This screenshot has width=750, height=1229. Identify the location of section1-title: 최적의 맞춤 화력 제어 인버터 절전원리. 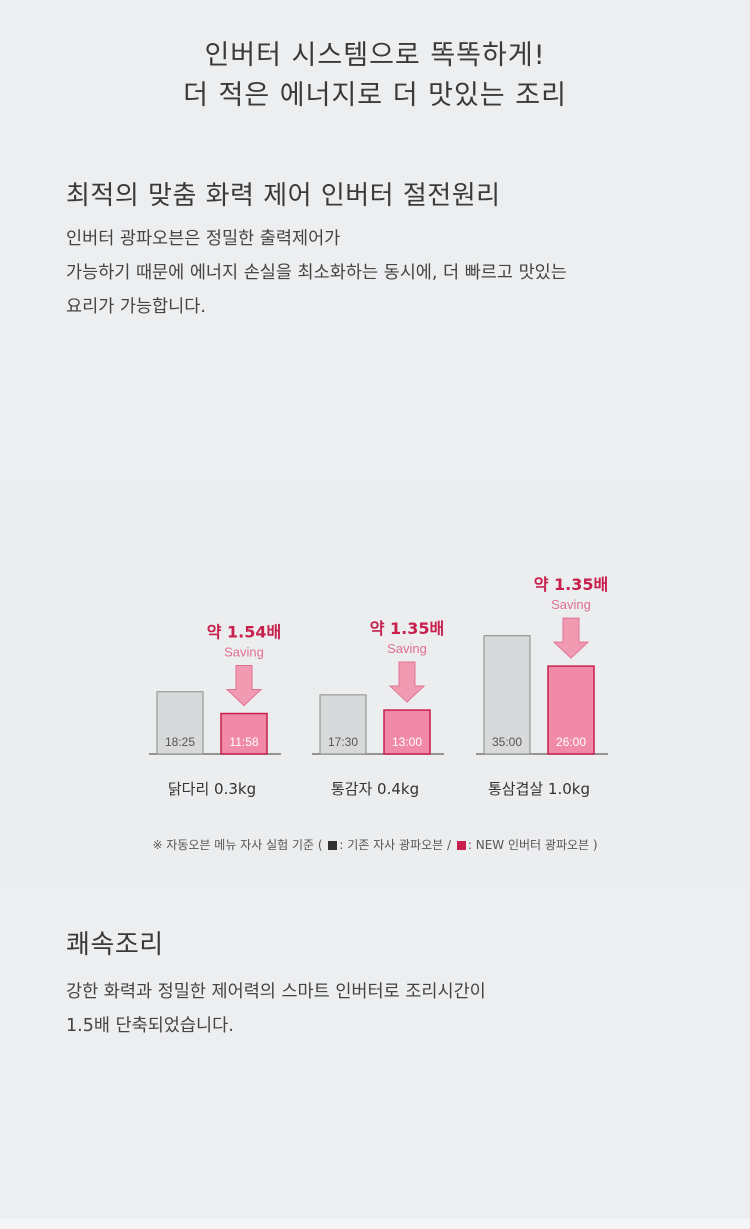
(283, 196).